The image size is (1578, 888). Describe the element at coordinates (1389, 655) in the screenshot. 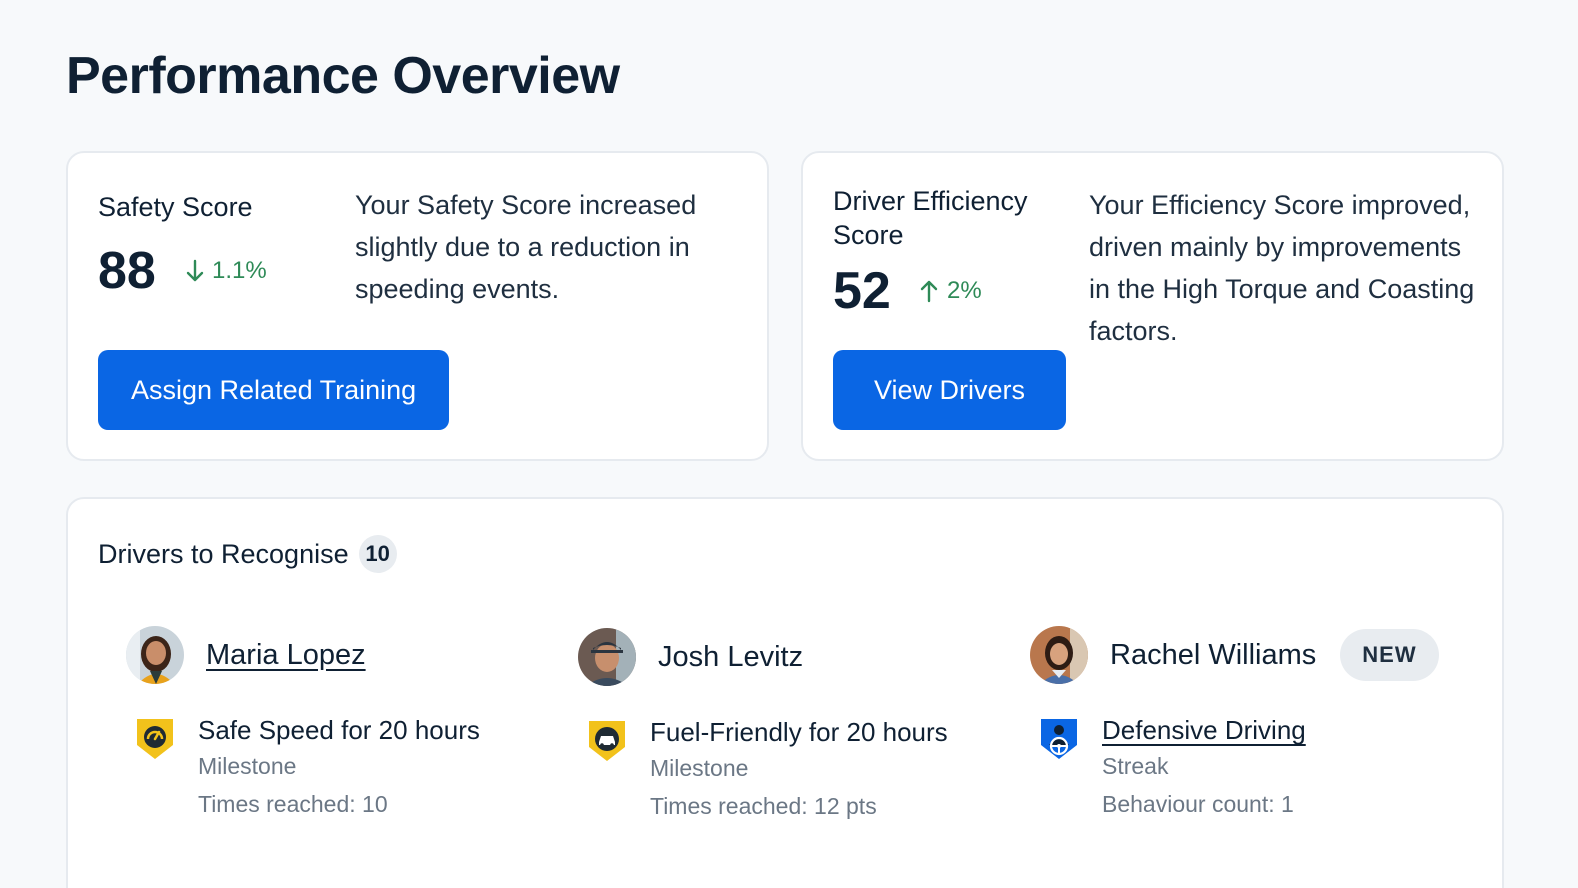

I see `new-badge: NEW` at that location.